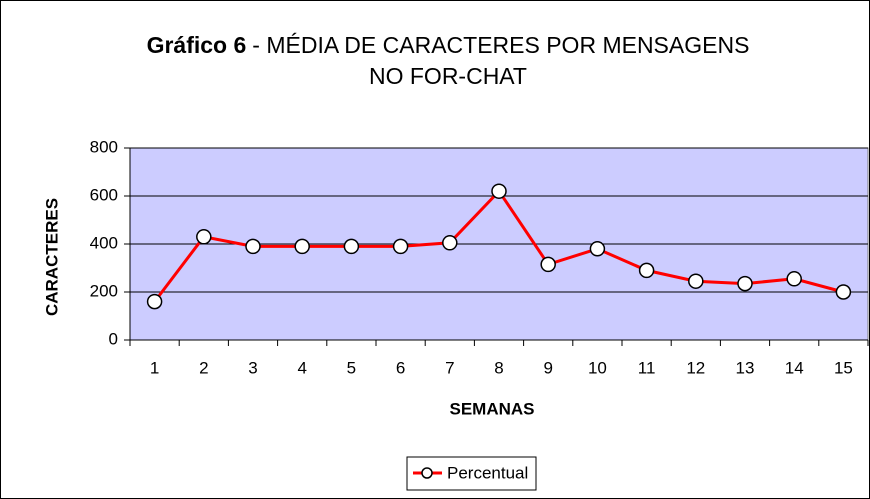 The height and width of the screenshot is (499, 870). Describe the element at coordinates (487, 472) in the screenshot. I see `legend-label: Percentual` at that location.